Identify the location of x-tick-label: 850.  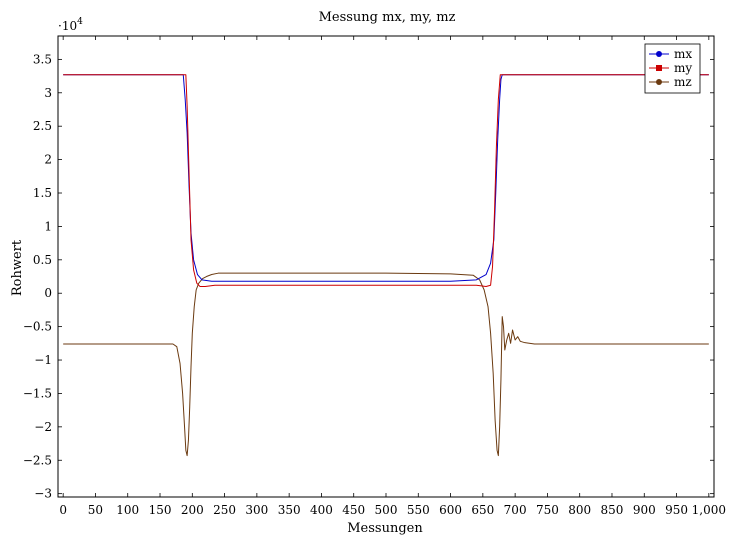
(612, 510).